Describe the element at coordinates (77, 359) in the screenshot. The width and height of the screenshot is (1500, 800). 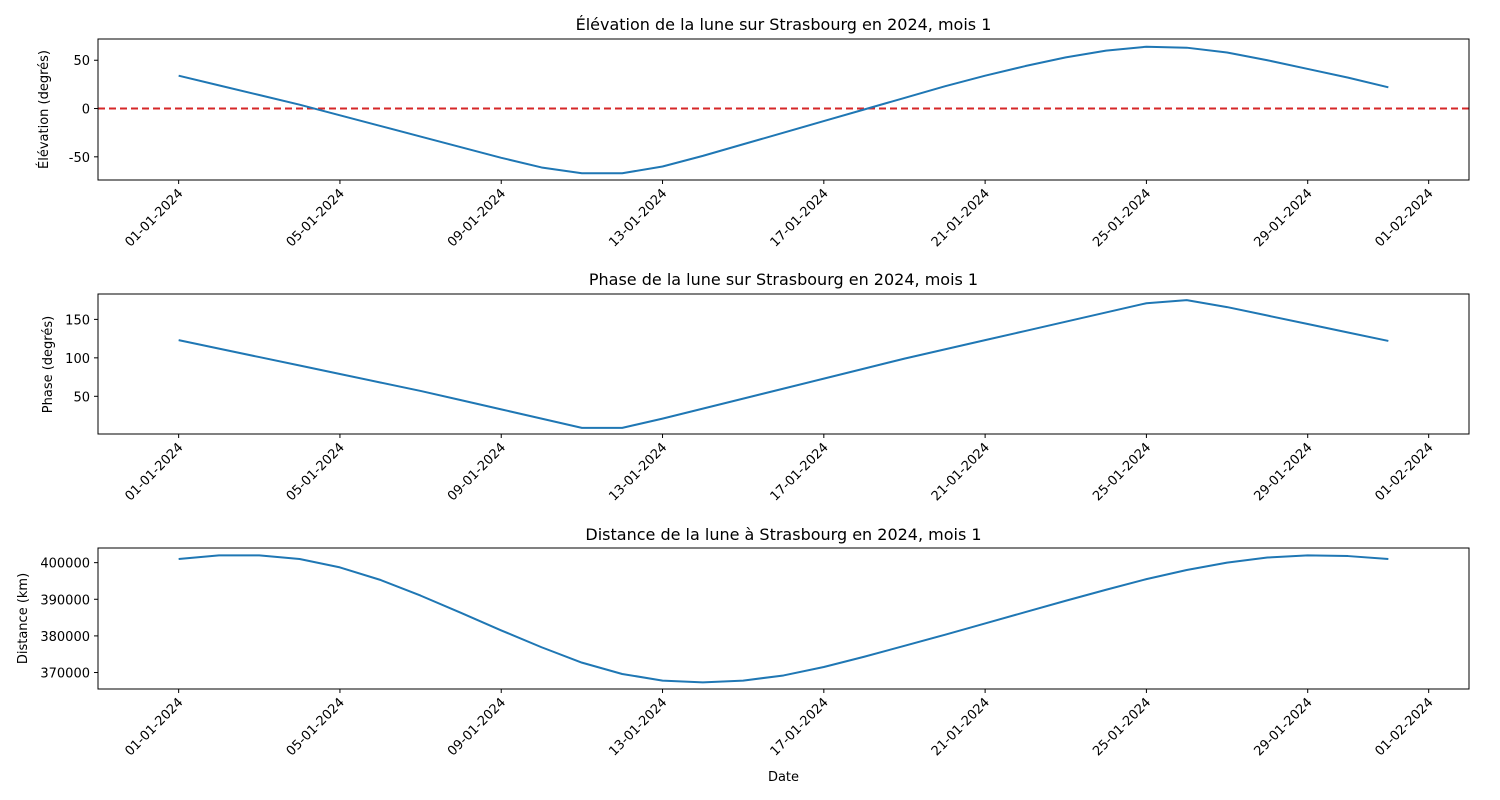
I see `phase-y-tick-label: 100` at that location.